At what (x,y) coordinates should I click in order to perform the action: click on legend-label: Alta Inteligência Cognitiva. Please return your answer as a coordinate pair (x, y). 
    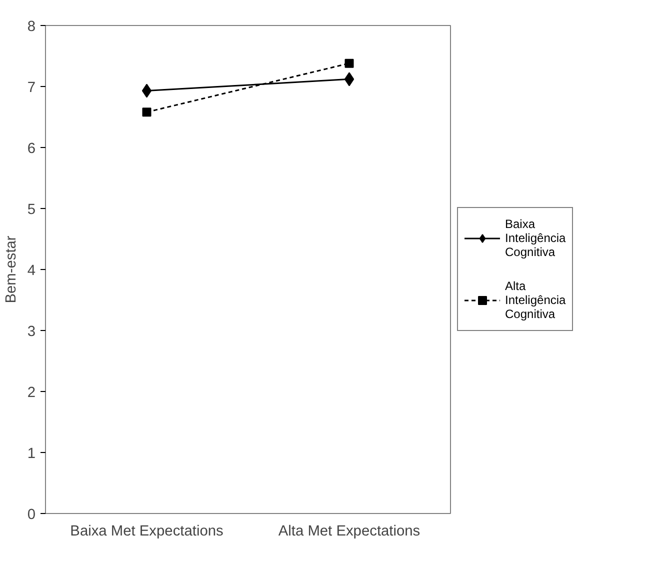
    Looking at the image, I should click on (535, 300).